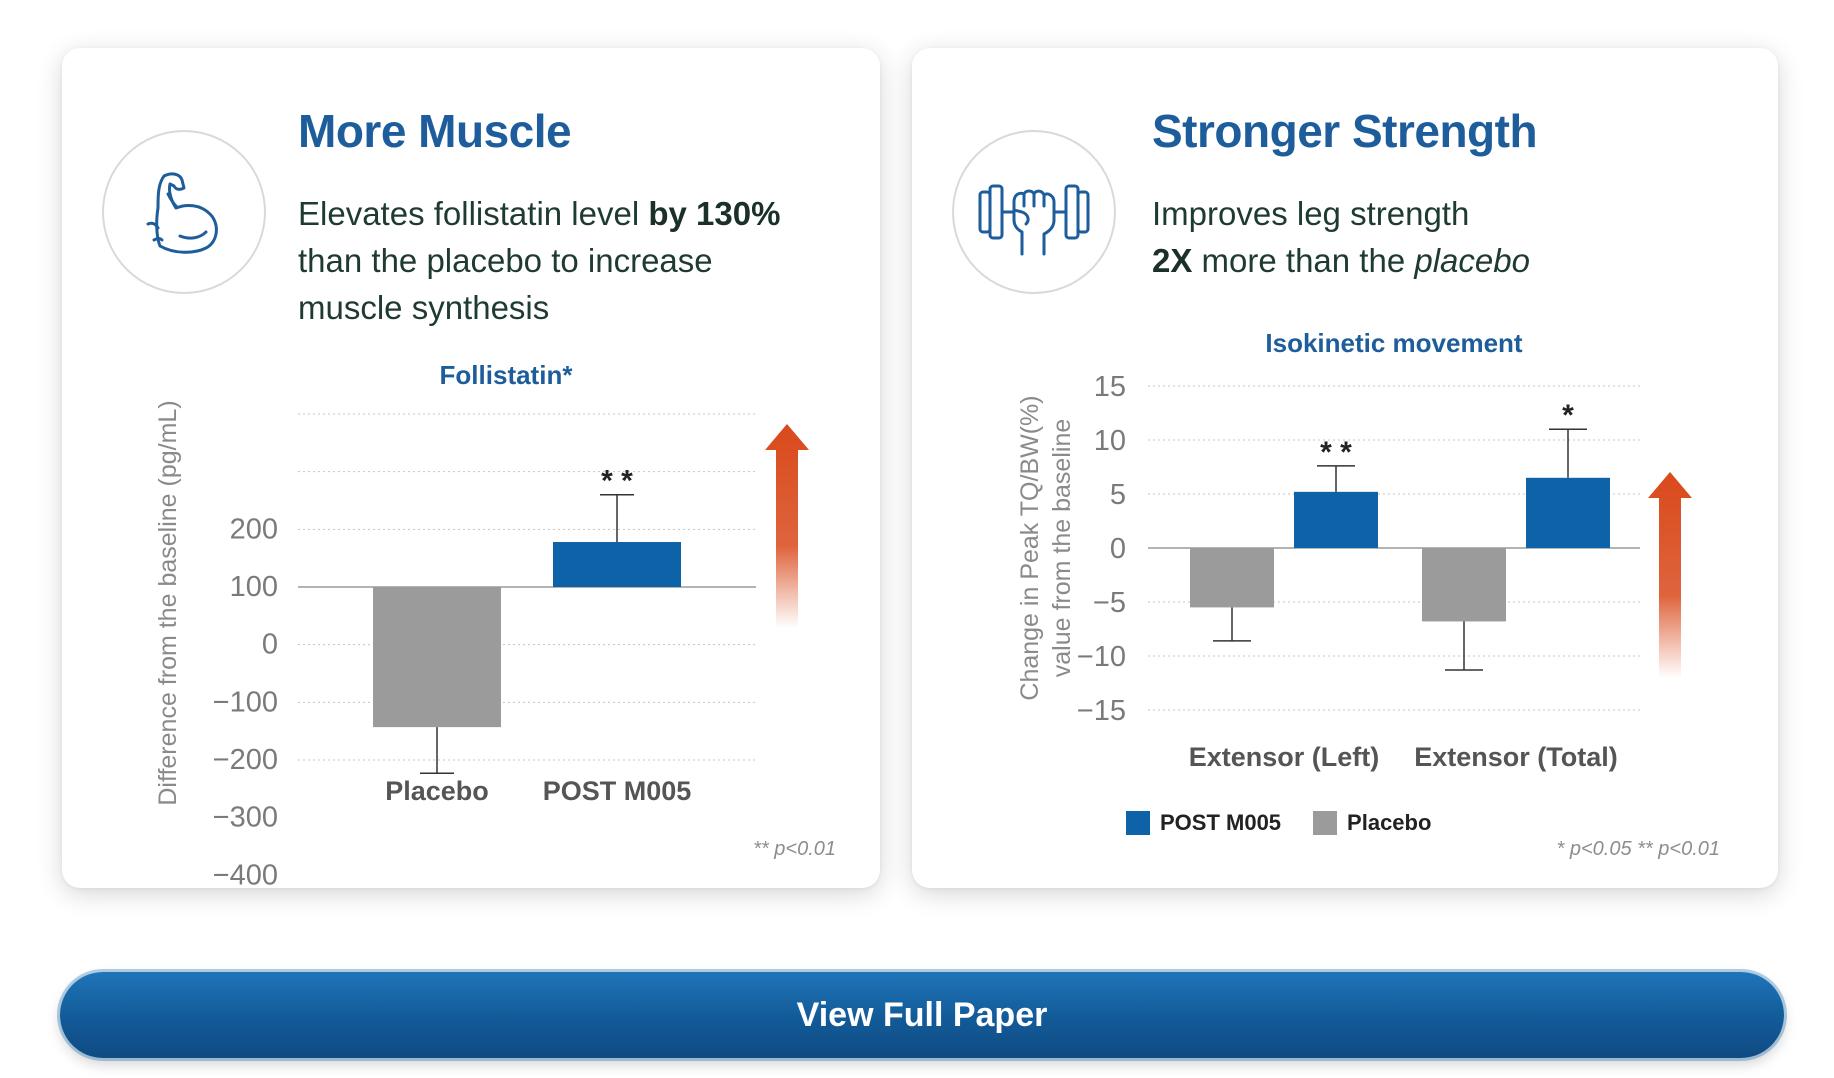 The height and width of the screenshot is (1078, 1834). Describe the element at coordinates (1034, 212) in the screenshot. I see `dumbbell-fist-icon` at that location.